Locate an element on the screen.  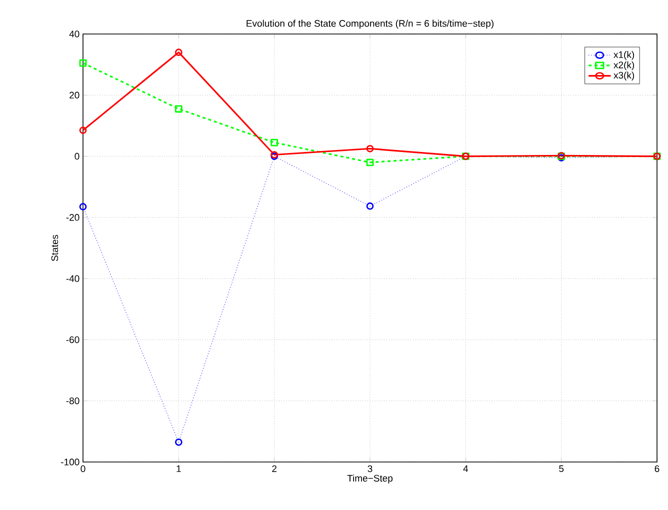
x-tick-label: 0 is located at coordinates (83, 468).